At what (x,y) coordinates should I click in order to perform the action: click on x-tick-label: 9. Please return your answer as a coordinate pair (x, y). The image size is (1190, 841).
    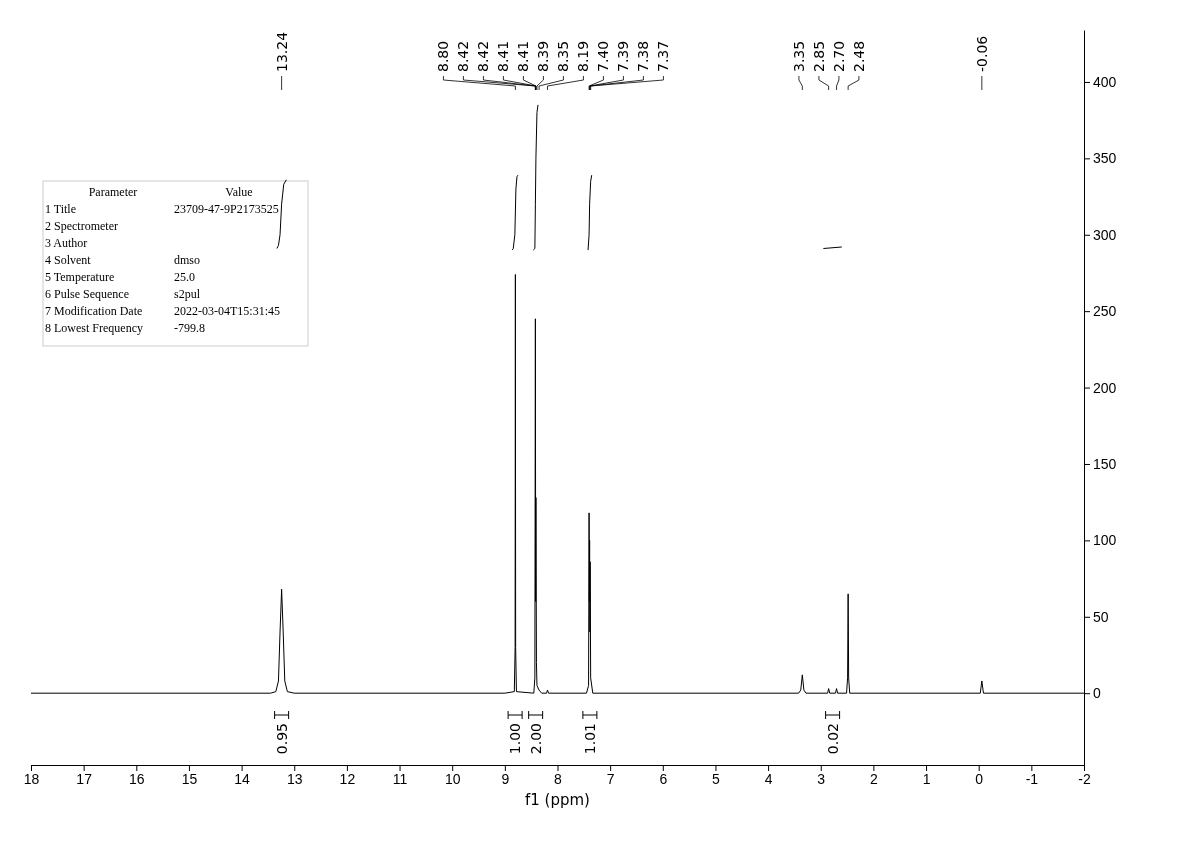
    Looking at the image, I should click on (505, 778).